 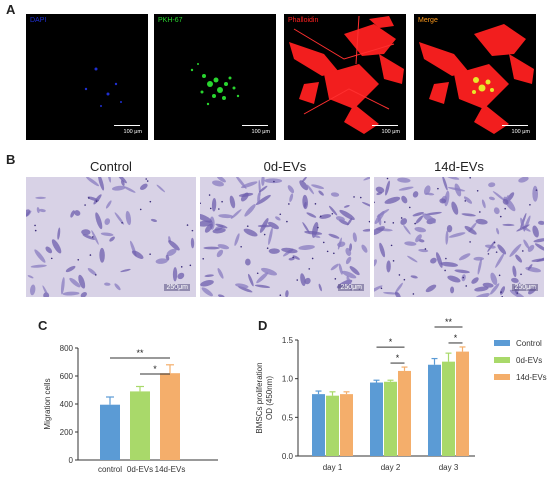 I want to click on merge-signal, so click(x=476, y=79).